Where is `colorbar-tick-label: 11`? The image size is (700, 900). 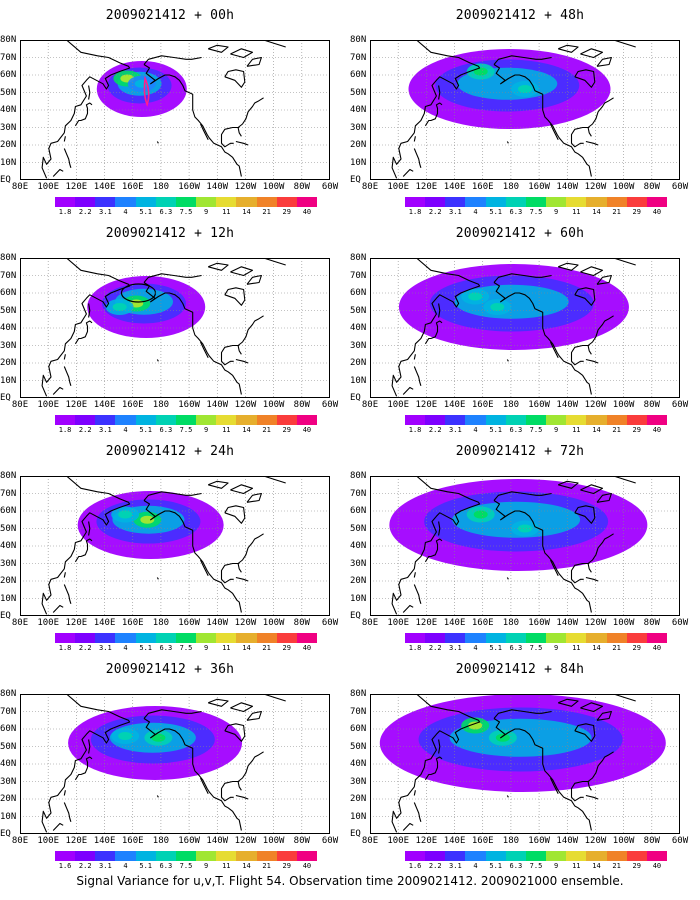 colorbar-tick-label: 11 is located at coordinates (226, 212).